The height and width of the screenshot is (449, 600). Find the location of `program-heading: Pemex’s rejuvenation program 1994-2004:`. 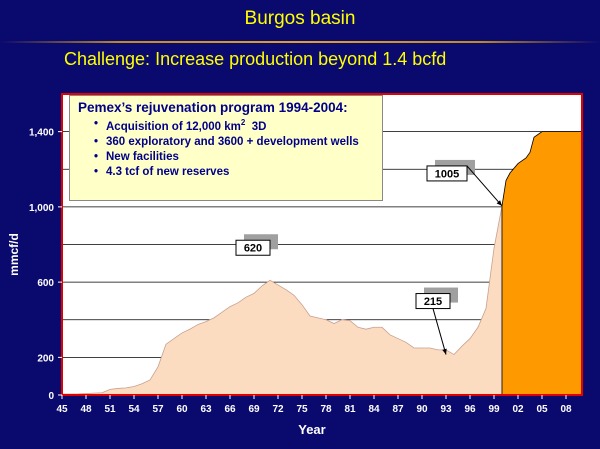

program-heading: Pemex’s rejuvenation program 1994-2004: is located at coordinates (213, 107).